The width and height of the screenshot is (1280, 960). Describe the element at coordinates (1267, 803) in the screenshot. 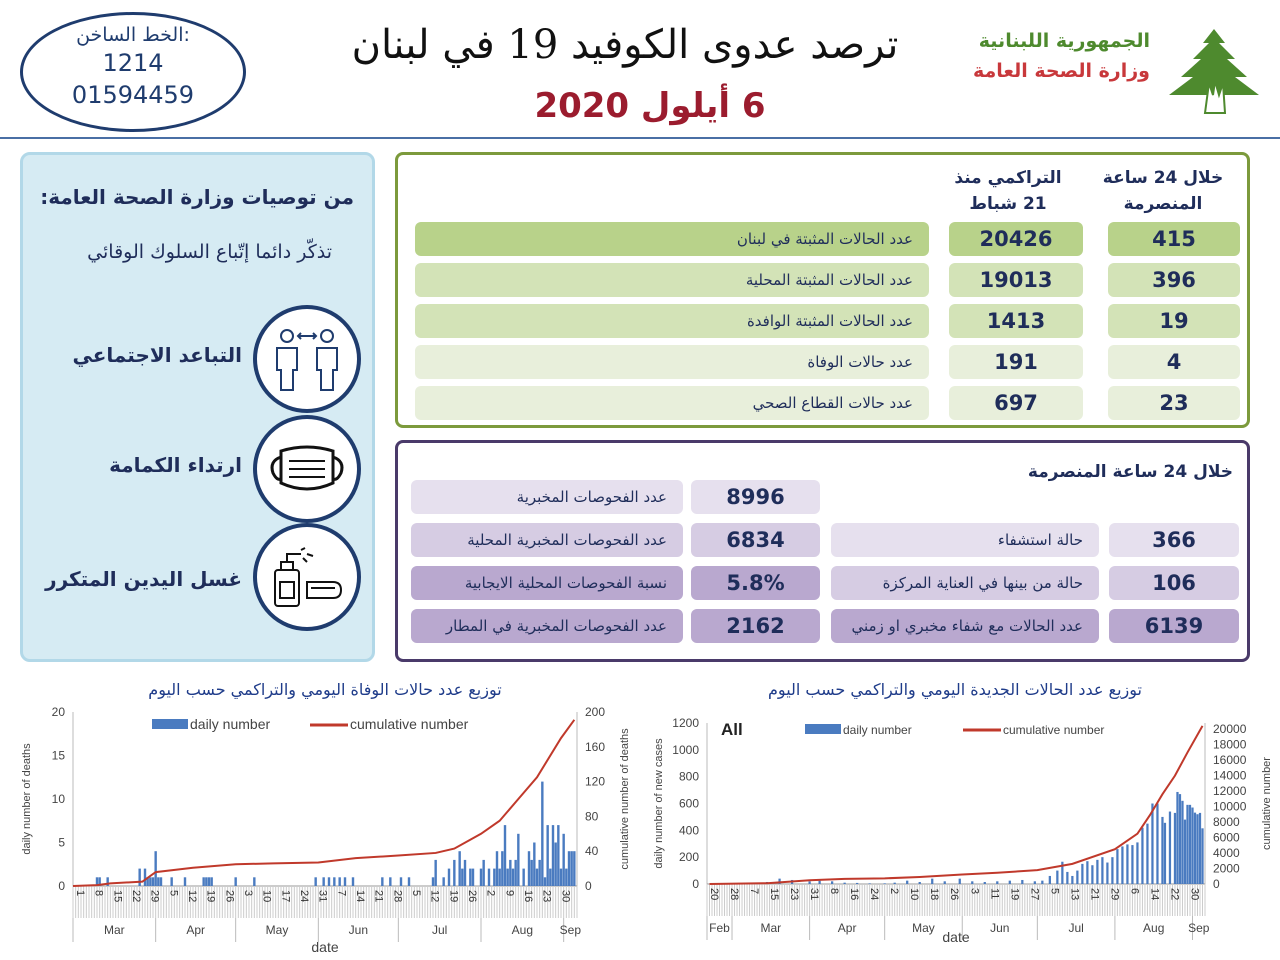

I see `y2-axis-title: cumulative number` at that location.